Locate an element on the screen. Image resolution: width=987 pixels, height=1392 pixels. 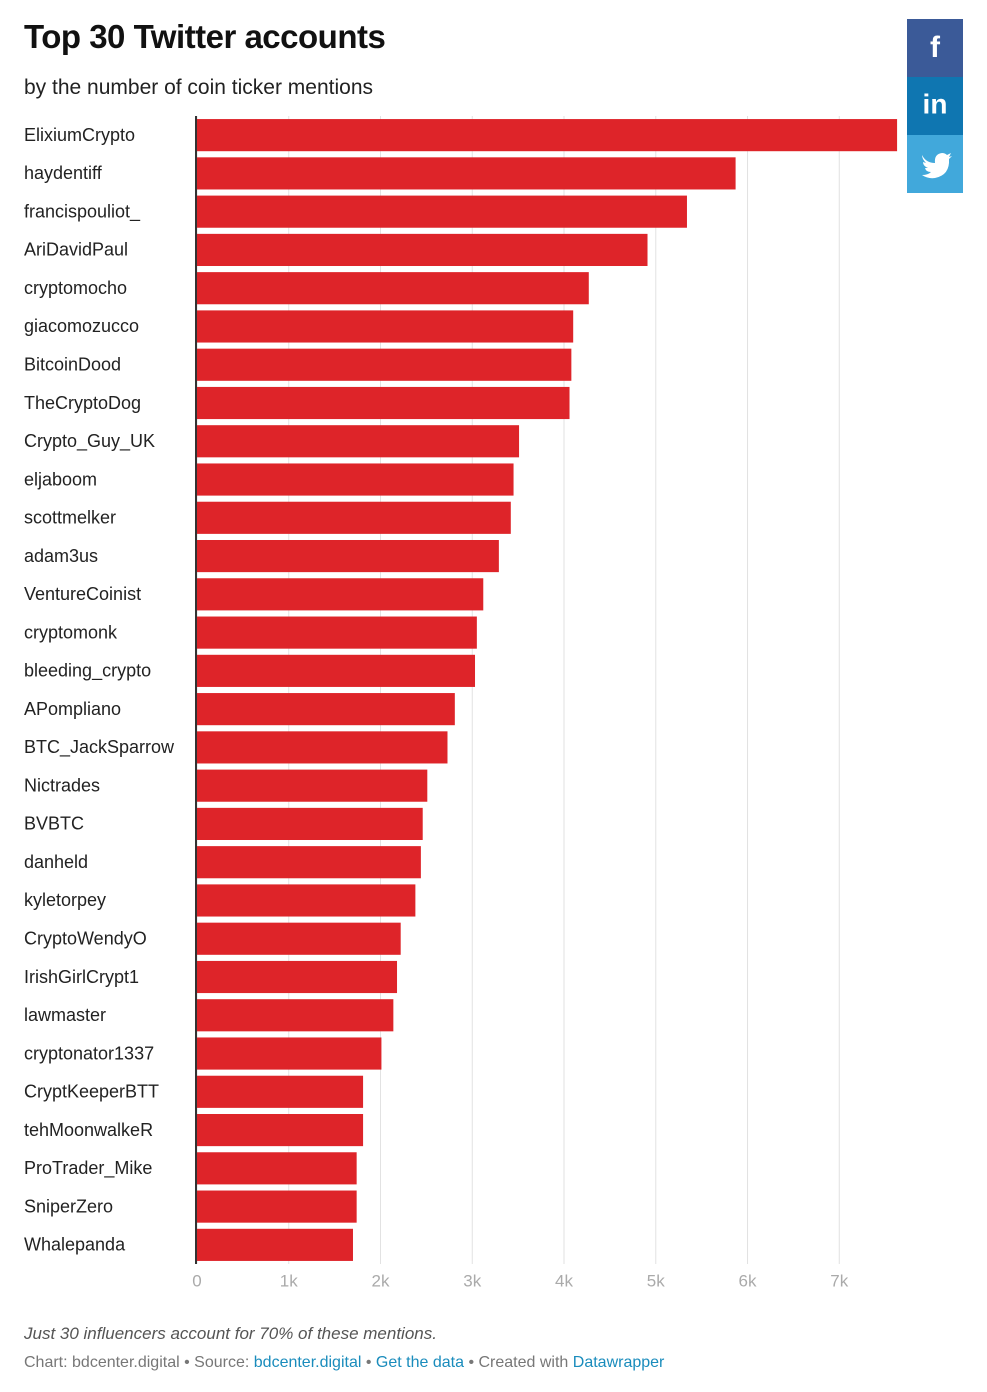
y-tick-label: scottmelker is located at coordinates (70, 518).